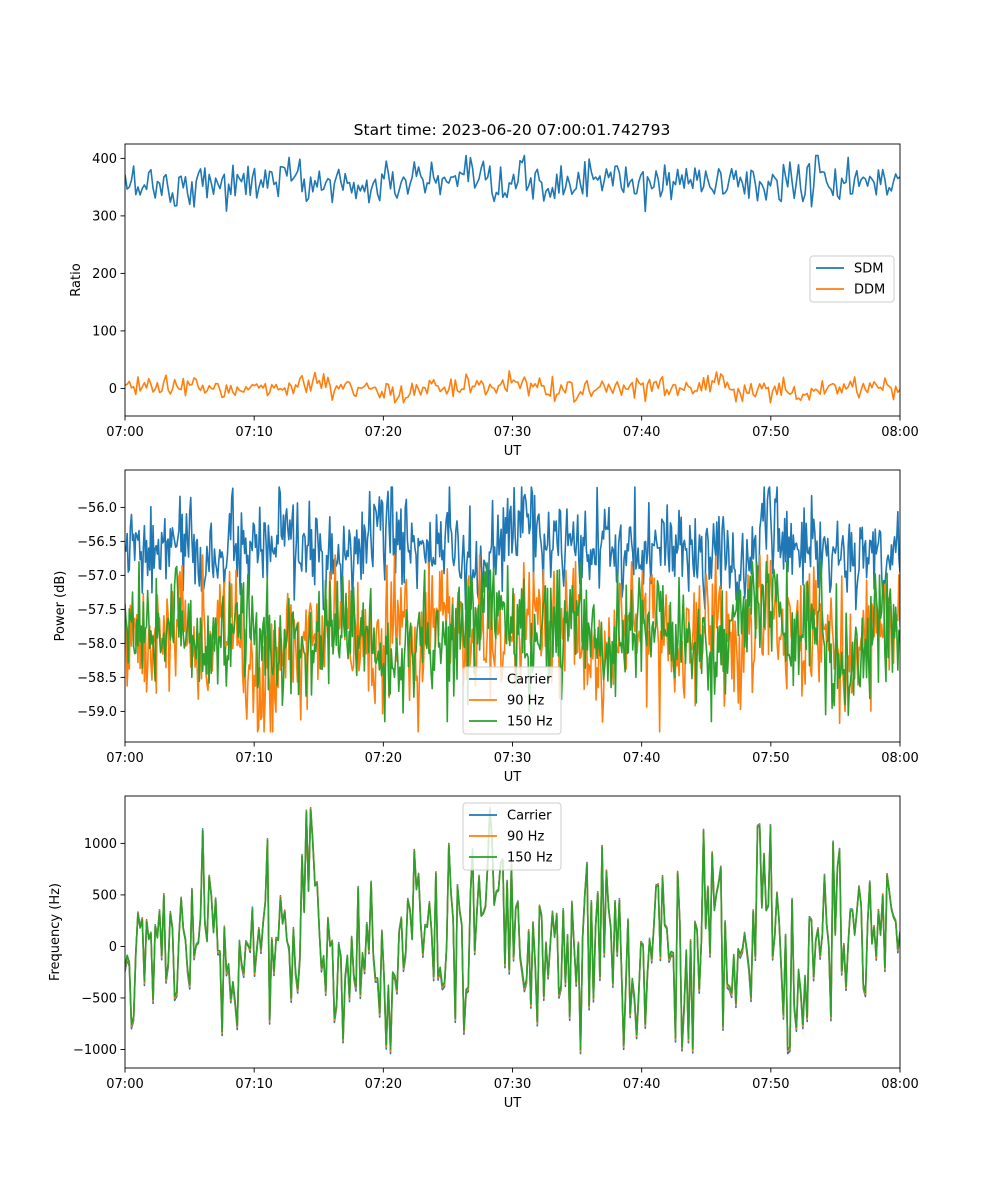  What do you see at coordinates (104, 274) in the screenshot?
I see `y-tick-label: 200` at bounding box center [104, 274].